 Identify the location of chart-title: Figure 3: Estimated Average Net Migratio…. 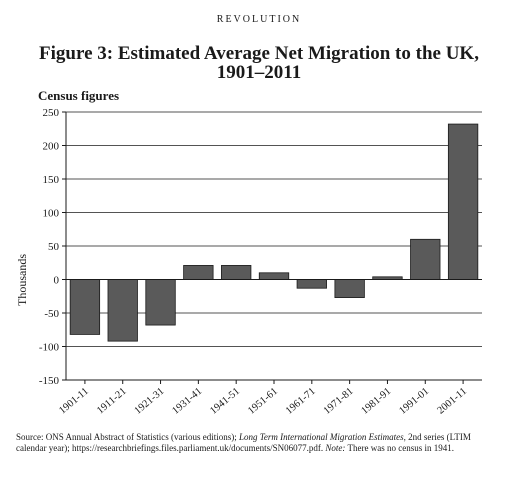
(259, 63).